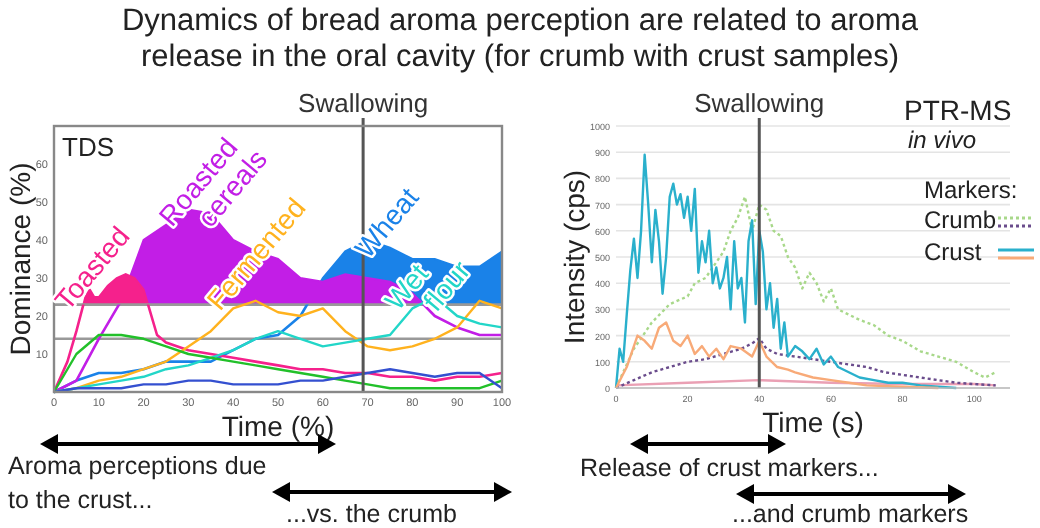  I want to click on legend-title: Markers:, so click(971, 190).